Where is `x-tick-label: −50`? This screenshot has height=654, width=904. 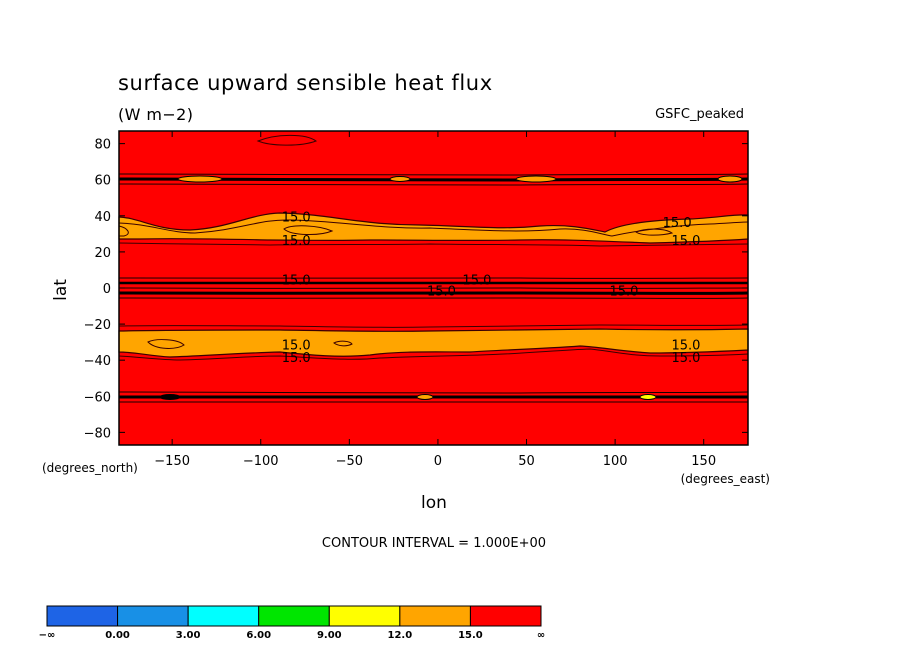 x-tick-label: −50 is located at coordinates (349, 461).